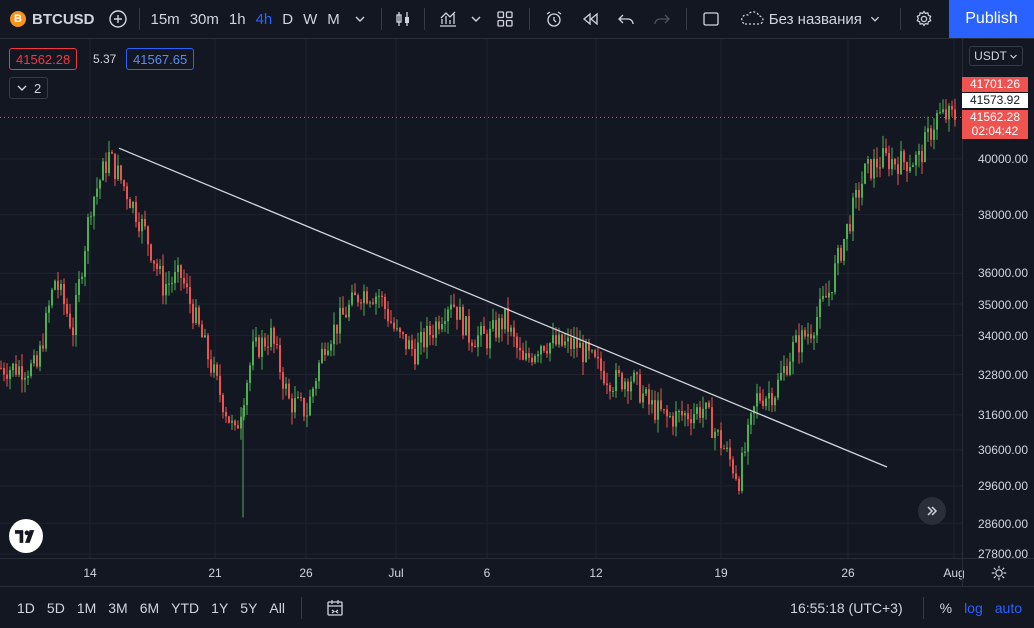 This screenshot has width=1034, height=628. I want to click on tradingview-logo, so click(26, 536).